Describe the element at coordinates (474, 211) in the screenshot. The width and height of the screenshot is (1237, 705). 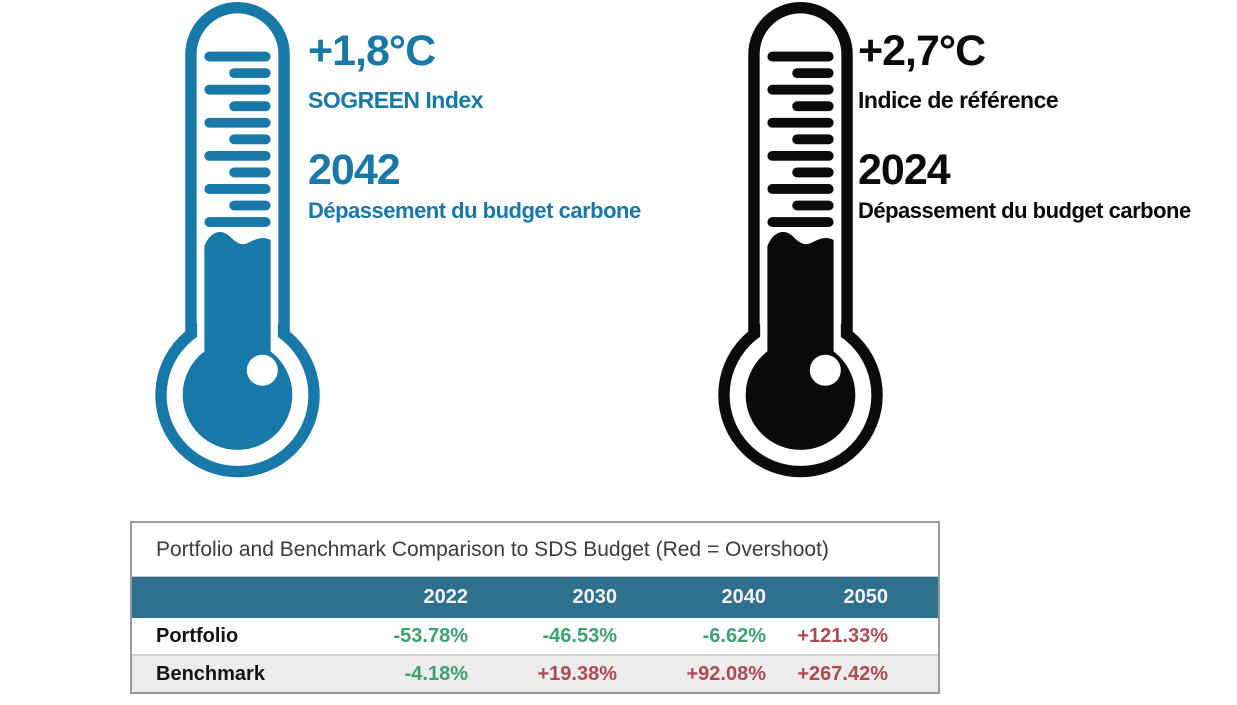
I see `portfolio-overshoot-label: Dépassement du budget carbone` at that location.